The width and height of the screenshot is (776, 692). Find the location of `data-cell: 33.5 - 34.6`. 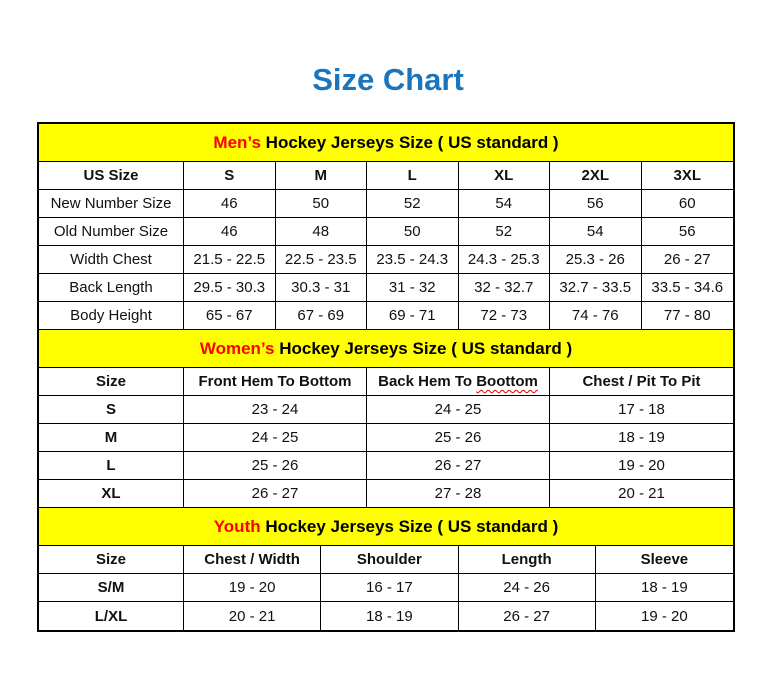

data-cell: 33.5 - 34.6 is located at coordinates (687, 288).